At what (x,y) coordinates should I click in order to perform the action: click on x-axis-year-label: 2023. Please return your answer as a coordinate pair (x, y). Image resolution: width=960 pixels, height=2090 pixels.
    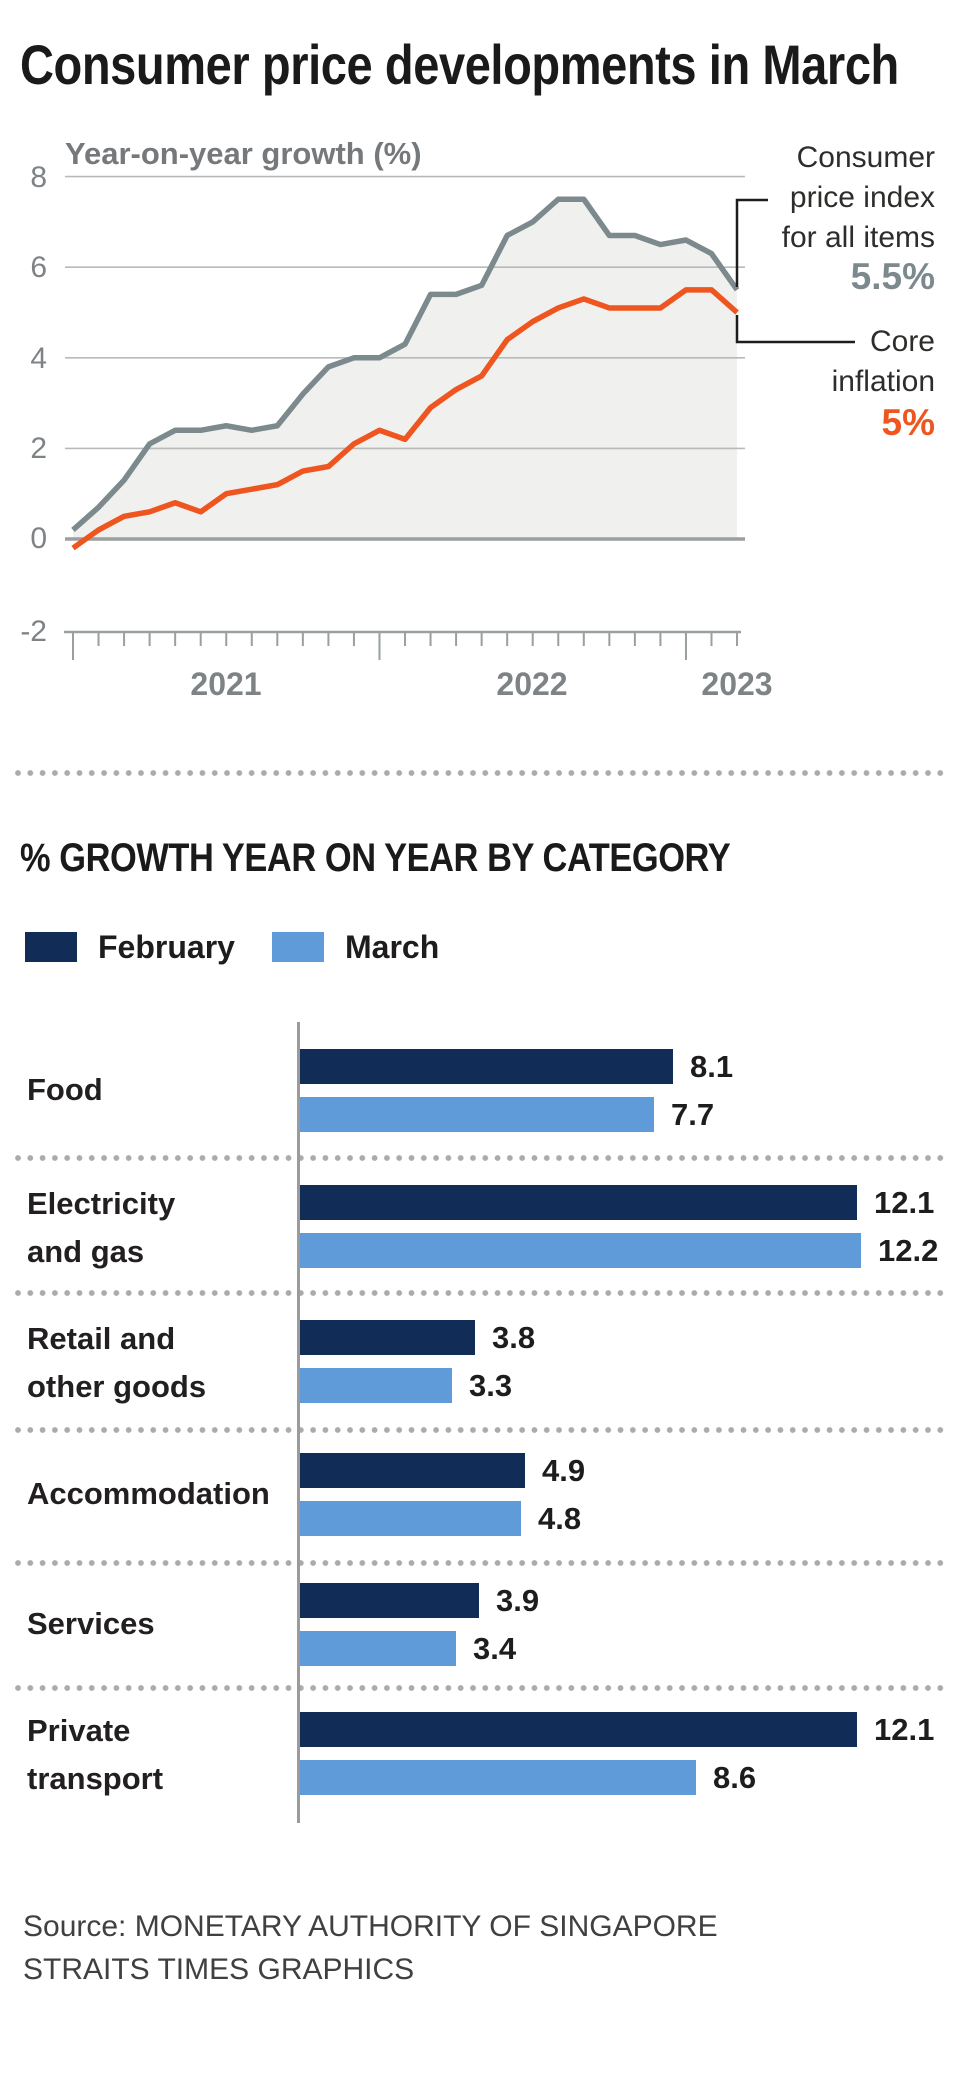
    Looking at the image, I should click on (737, 684).